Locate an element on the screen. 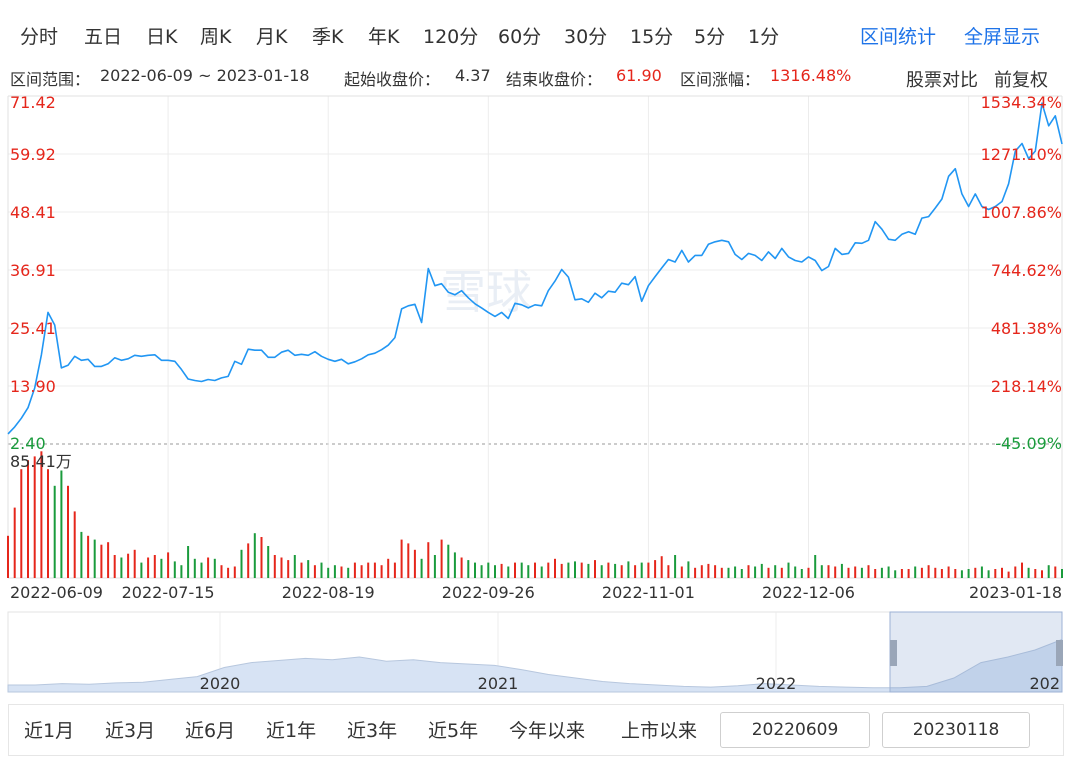  tab-30min: 30分 is located at coordinates (586, 37).